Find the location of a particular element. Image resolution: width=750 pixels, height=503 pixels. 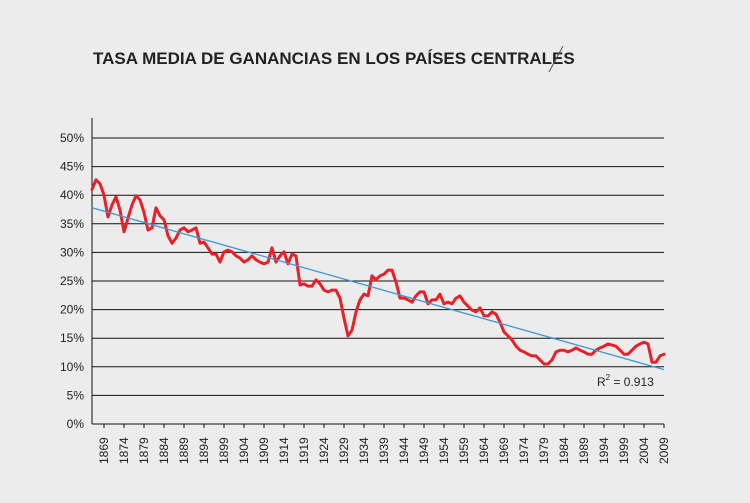

y-tick-label: 35% is located at coordinates (72, 224).